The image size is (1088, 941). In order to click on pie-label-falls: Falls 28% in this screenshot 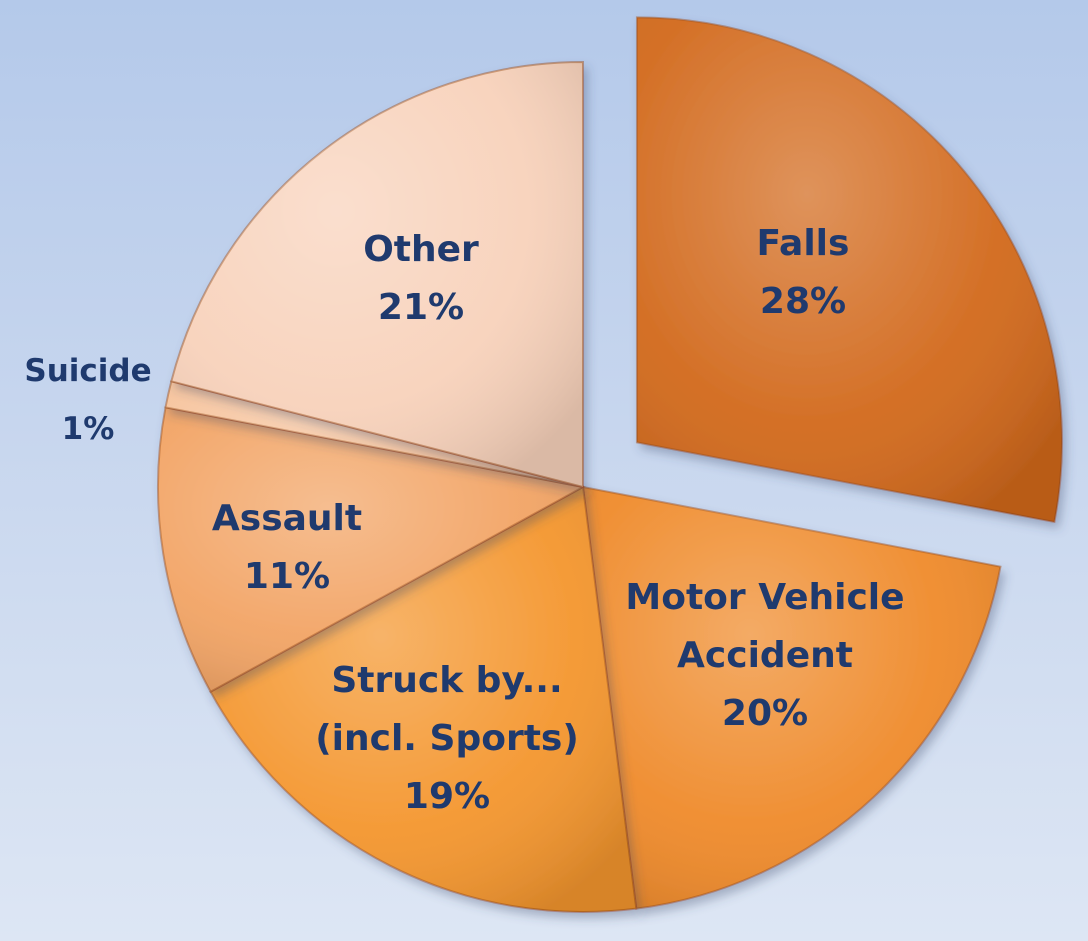, I will do `click(803, 272)`.